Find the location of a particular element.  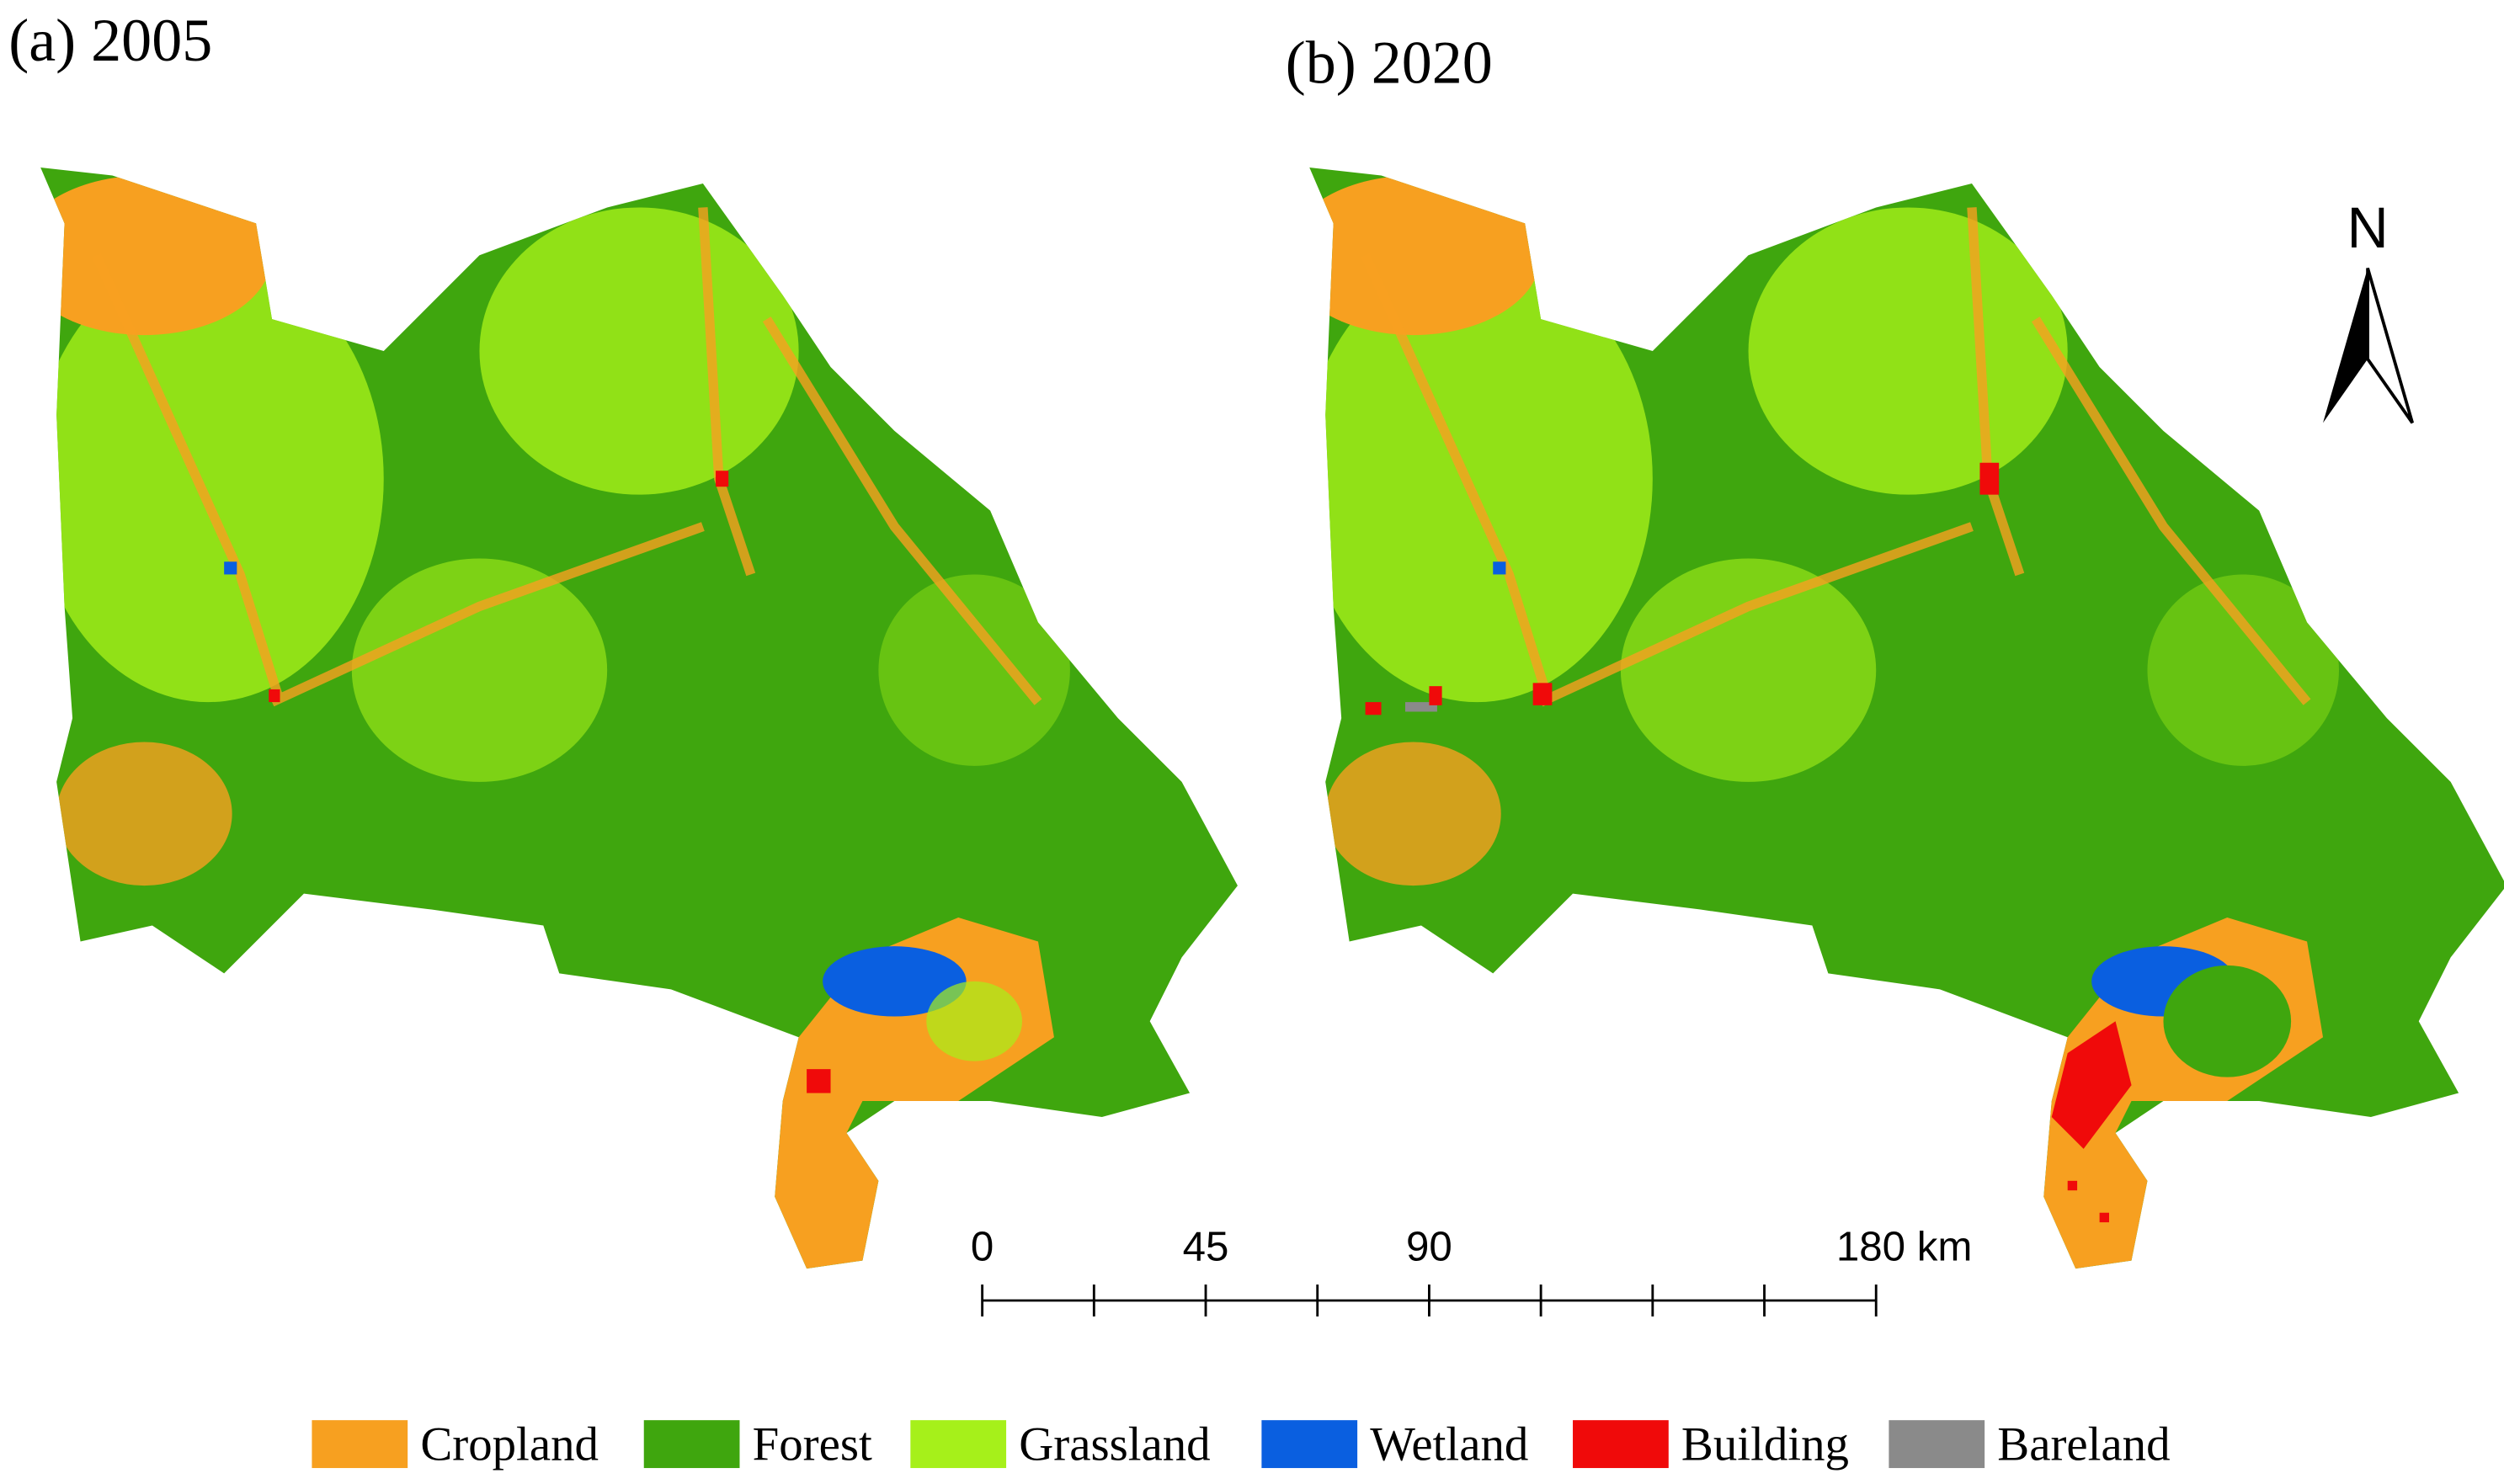

scale-label: 45 is located at coordinates (1206, 1247).